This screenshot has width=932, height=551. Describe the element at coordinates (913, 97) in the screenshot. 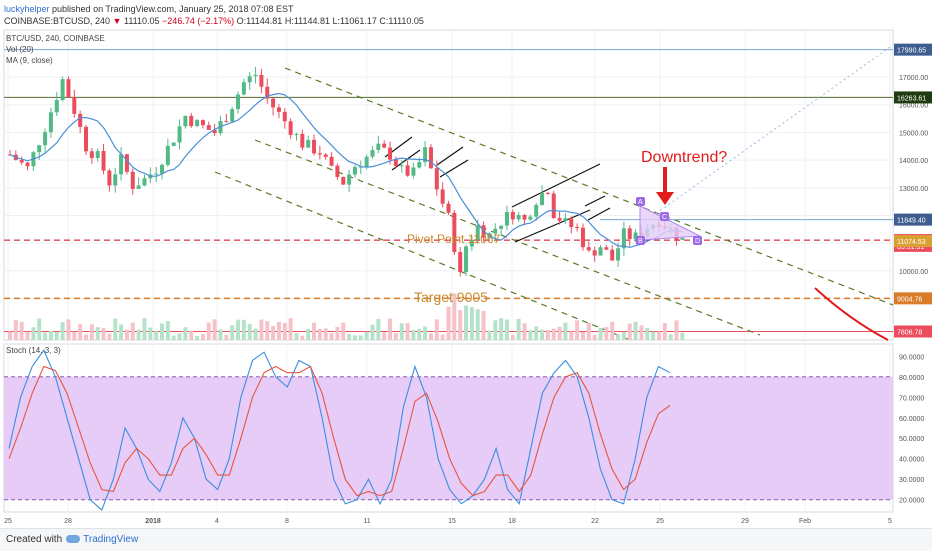

I see `price-badge-bg` at that location.